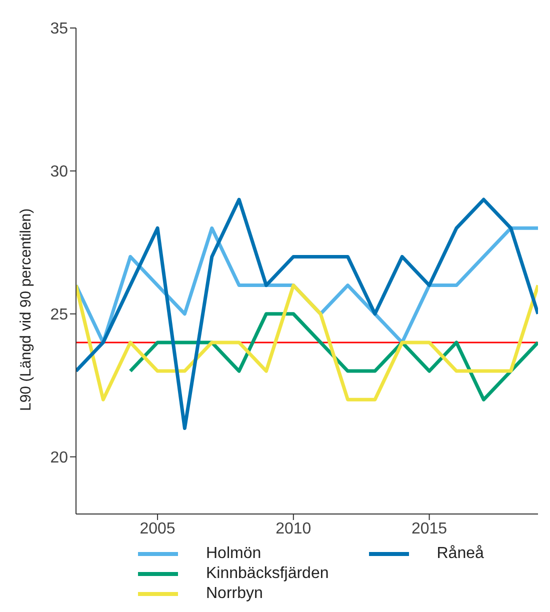 This screenshot has height=612, width=550. I want to click on y-tick-label: 30, so click(59, 172).